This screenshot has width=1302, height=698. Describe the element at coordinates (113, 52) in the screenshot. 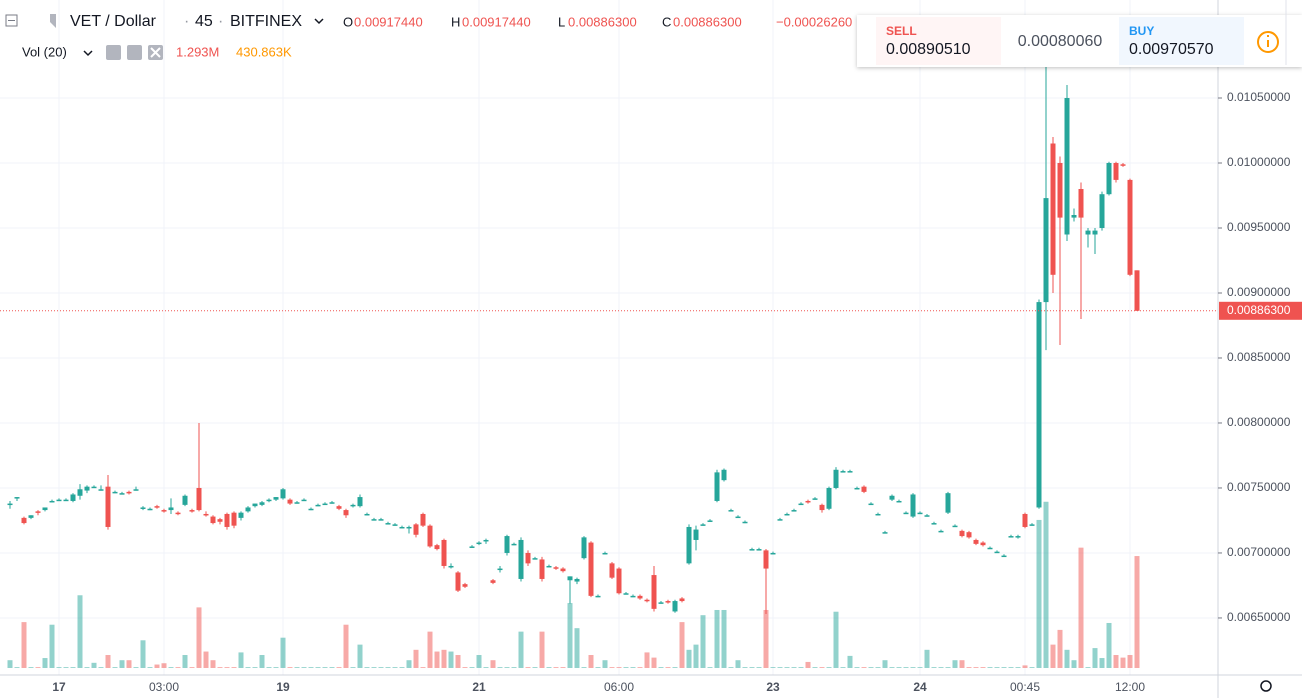

I see `eye-button` at that location.